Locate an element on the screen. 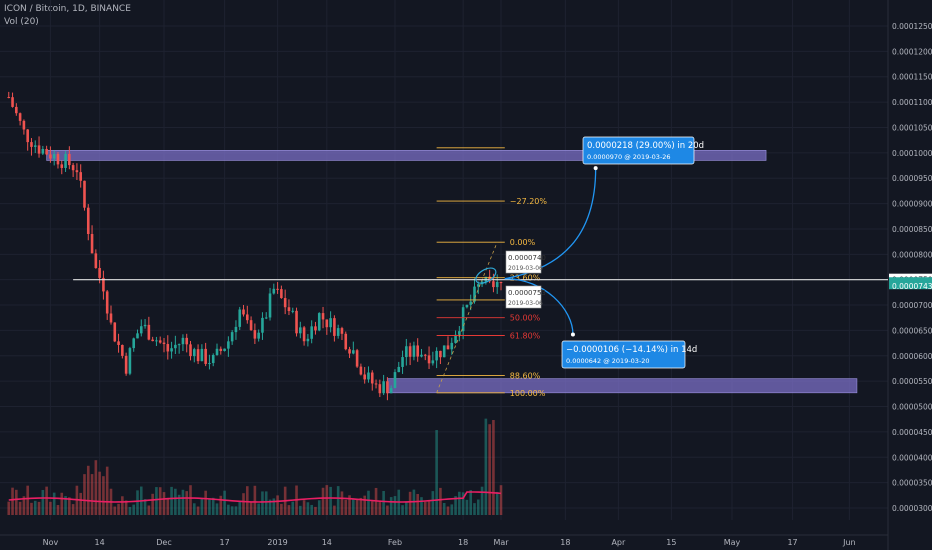 The image size is (932, 550). symbol-title: ICON / Bitcoin, 1D, BINANCE is located at coordinates (67, 9).